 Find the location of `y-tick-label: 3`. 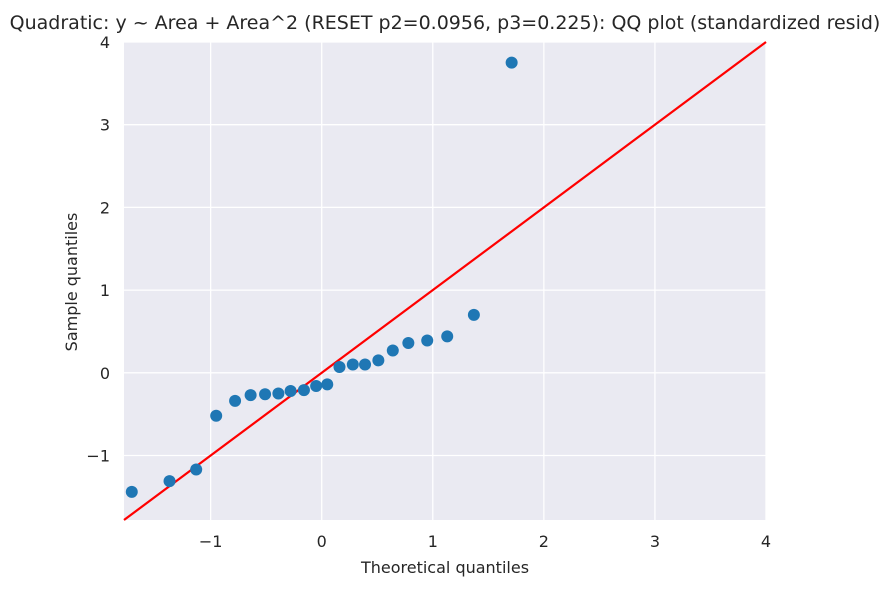

y-tick-label: 3 is located at coordinates (105, 125).